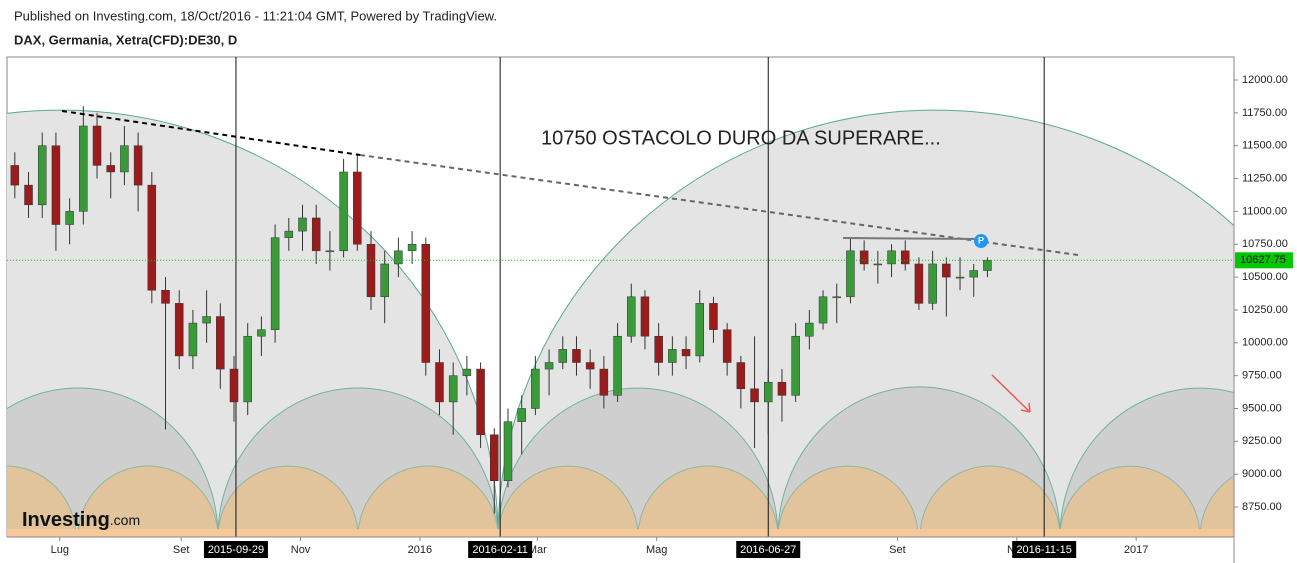  Describe the element at coordinates (1265, 244) in the screenshot. I see `y-tick-label: 10750.00` at that location.